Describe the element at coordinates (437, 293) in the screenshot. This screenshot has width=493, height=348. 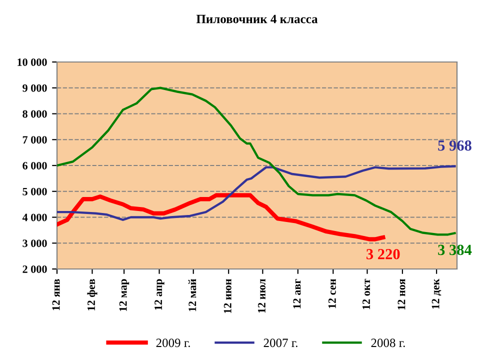
I see `x-tick-label: 12 дек` at that location.